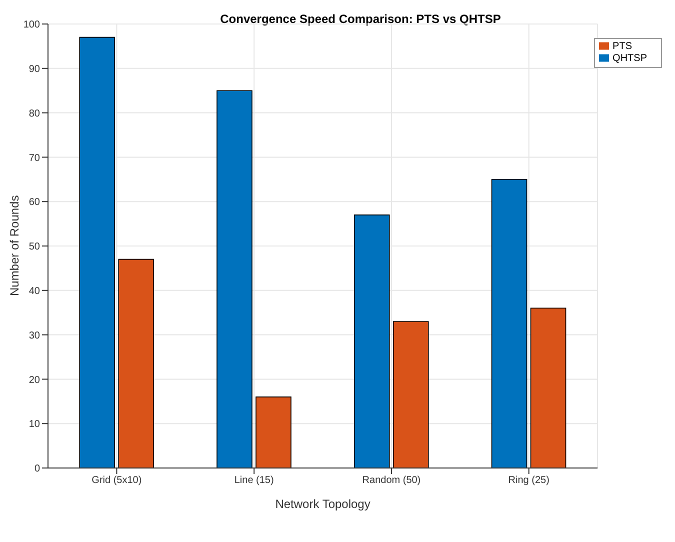  I want to click on legend-label: QHTSP, so click(629, 58).